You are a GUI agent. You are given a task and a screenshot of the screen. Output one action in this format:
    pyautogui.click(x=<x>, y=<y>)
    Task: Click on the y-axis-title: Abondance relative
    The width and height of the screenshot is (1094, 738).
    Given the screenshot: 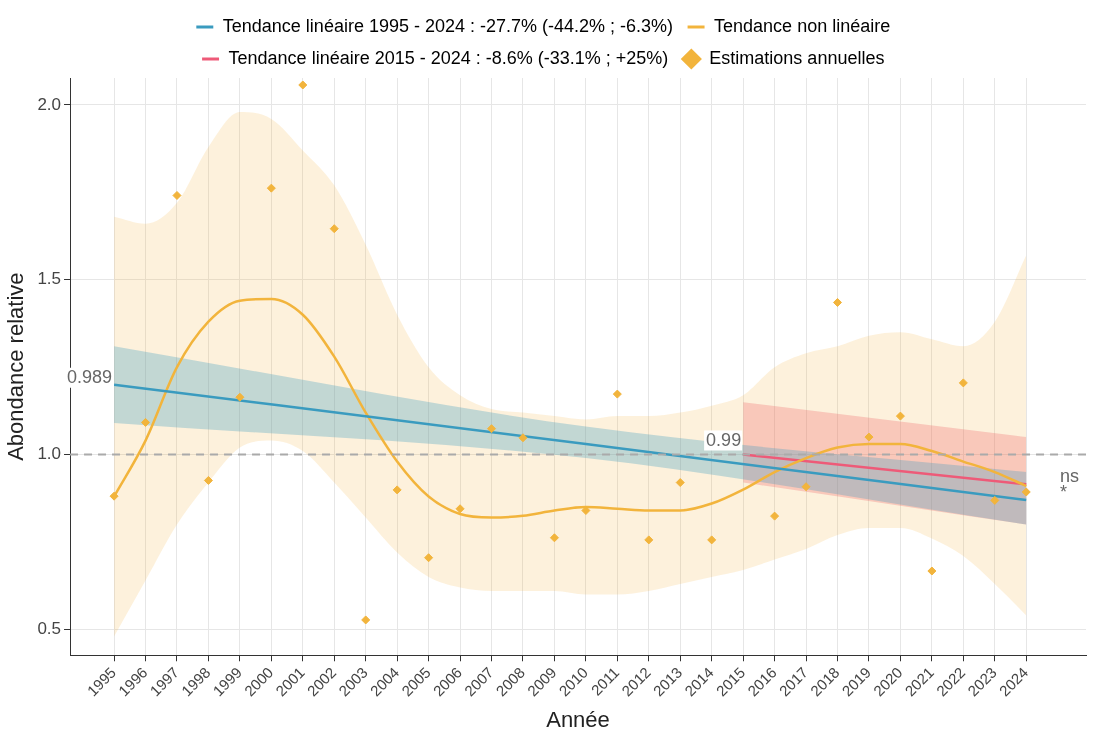 What is the action you would take?
    pyautogui.click(x=16, y=366)
    